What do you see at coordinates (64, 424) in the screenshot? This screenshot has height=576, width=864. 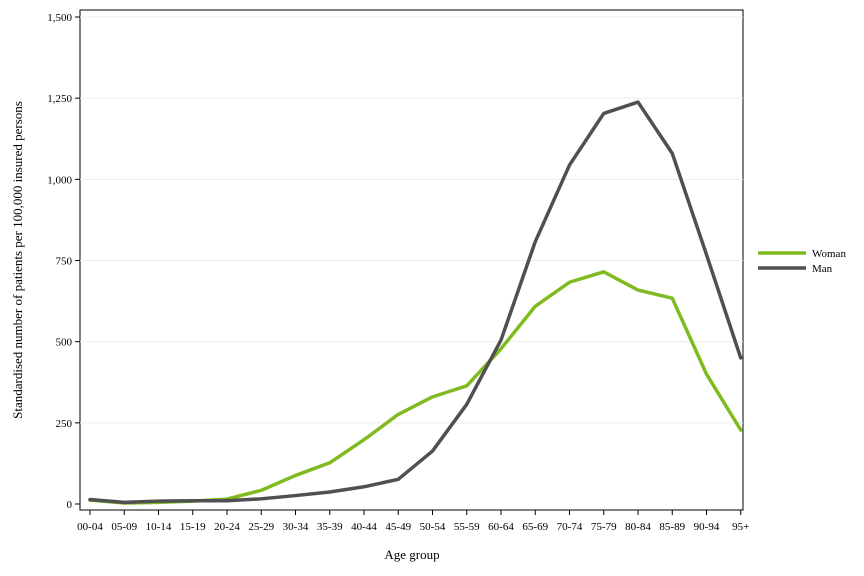 I see `y-tick-label: 250` at bounding box center [64, 424].